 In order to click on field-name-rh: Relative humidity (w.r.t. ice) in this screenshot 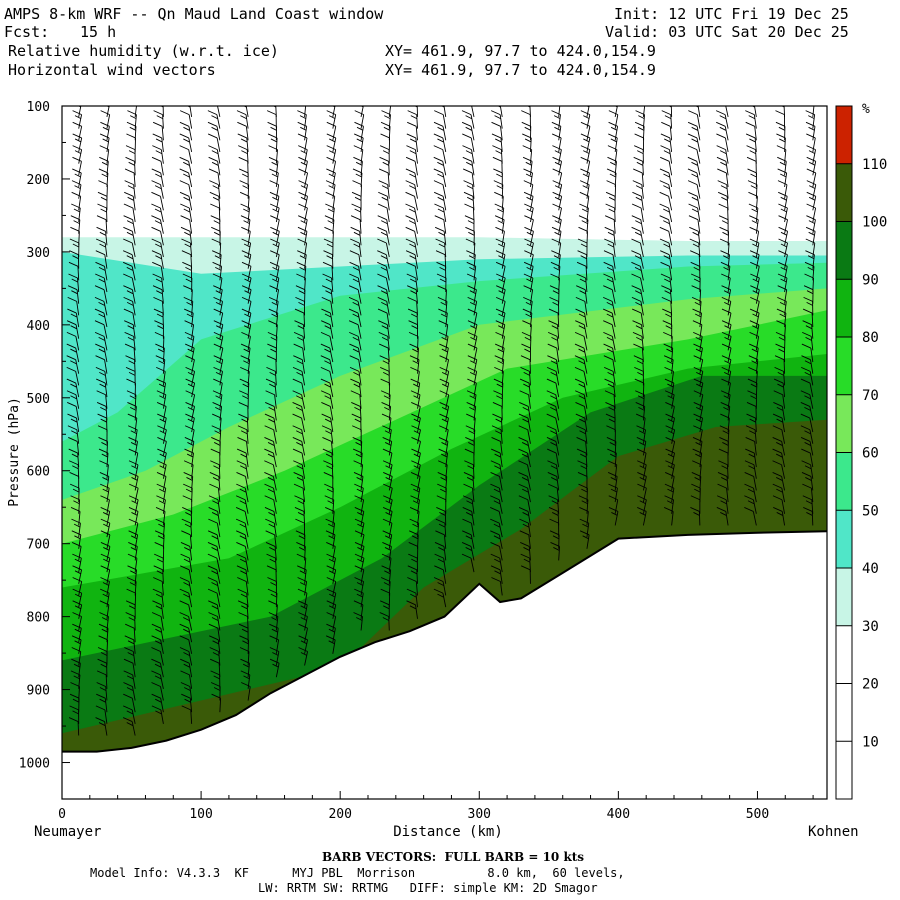, I will do `click(143, 51)`.